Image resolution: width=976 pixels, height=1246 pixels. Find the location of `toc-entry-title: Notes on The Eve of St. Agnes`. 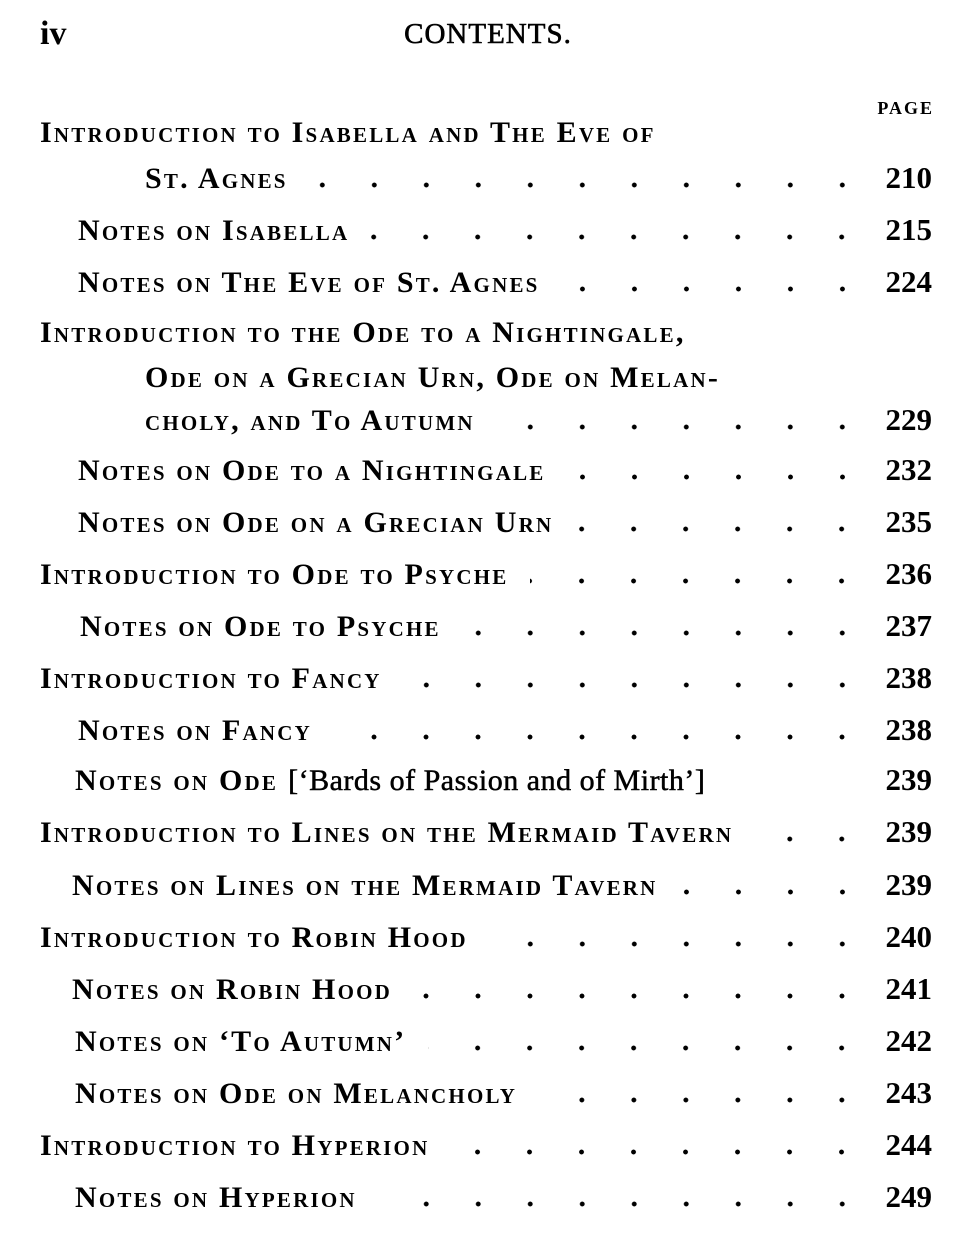

toc-entry-title: Notes on The Eve of St. Agnes is located at coordinates (309, 282).